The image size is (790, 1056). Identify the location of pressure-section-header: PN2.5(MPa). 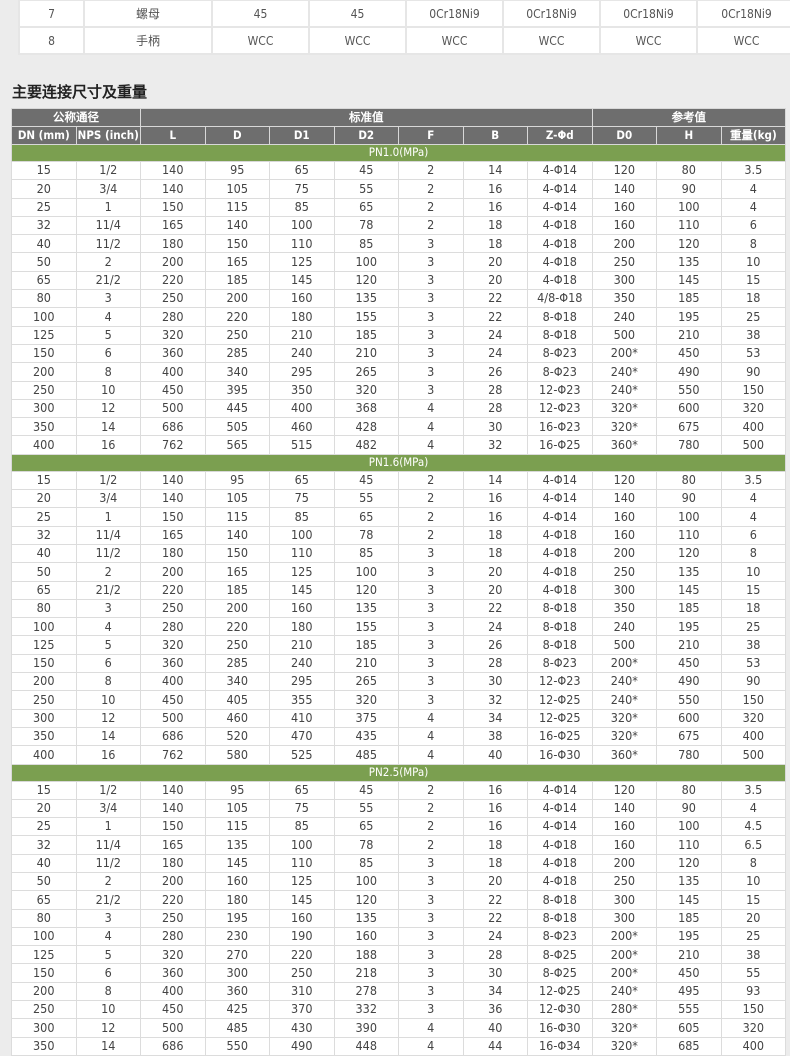
(398, 772).